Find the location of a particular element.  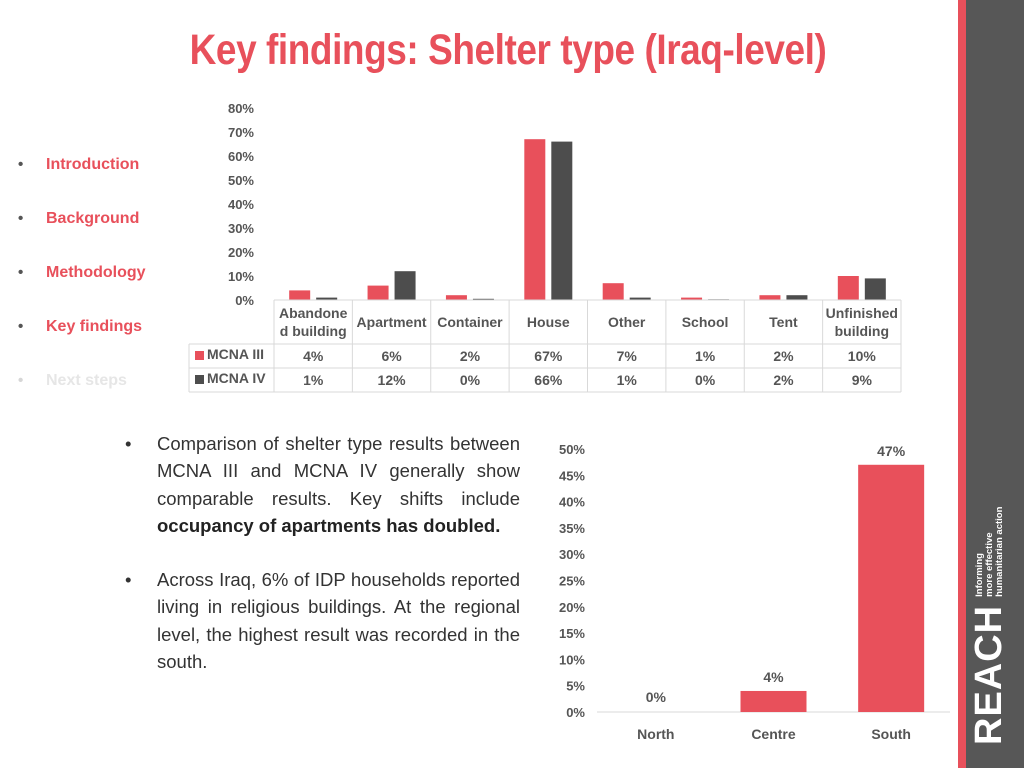

y-tick-label: 5% is located at coordinates (575, 686).